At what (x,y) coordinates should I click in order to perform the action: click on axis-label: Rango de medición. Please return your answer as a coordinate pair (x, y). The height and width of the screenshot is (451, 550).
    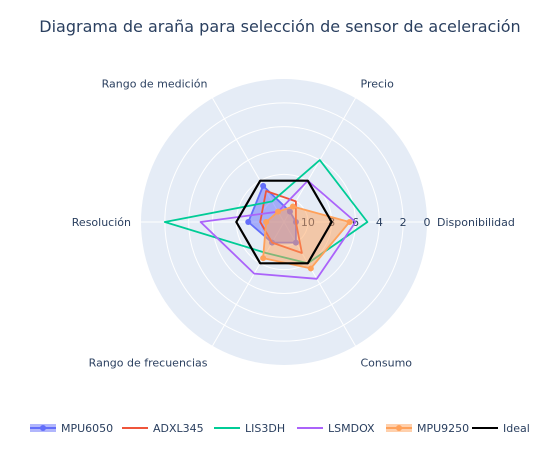
    Looking at the image, I should click on (155, 83).